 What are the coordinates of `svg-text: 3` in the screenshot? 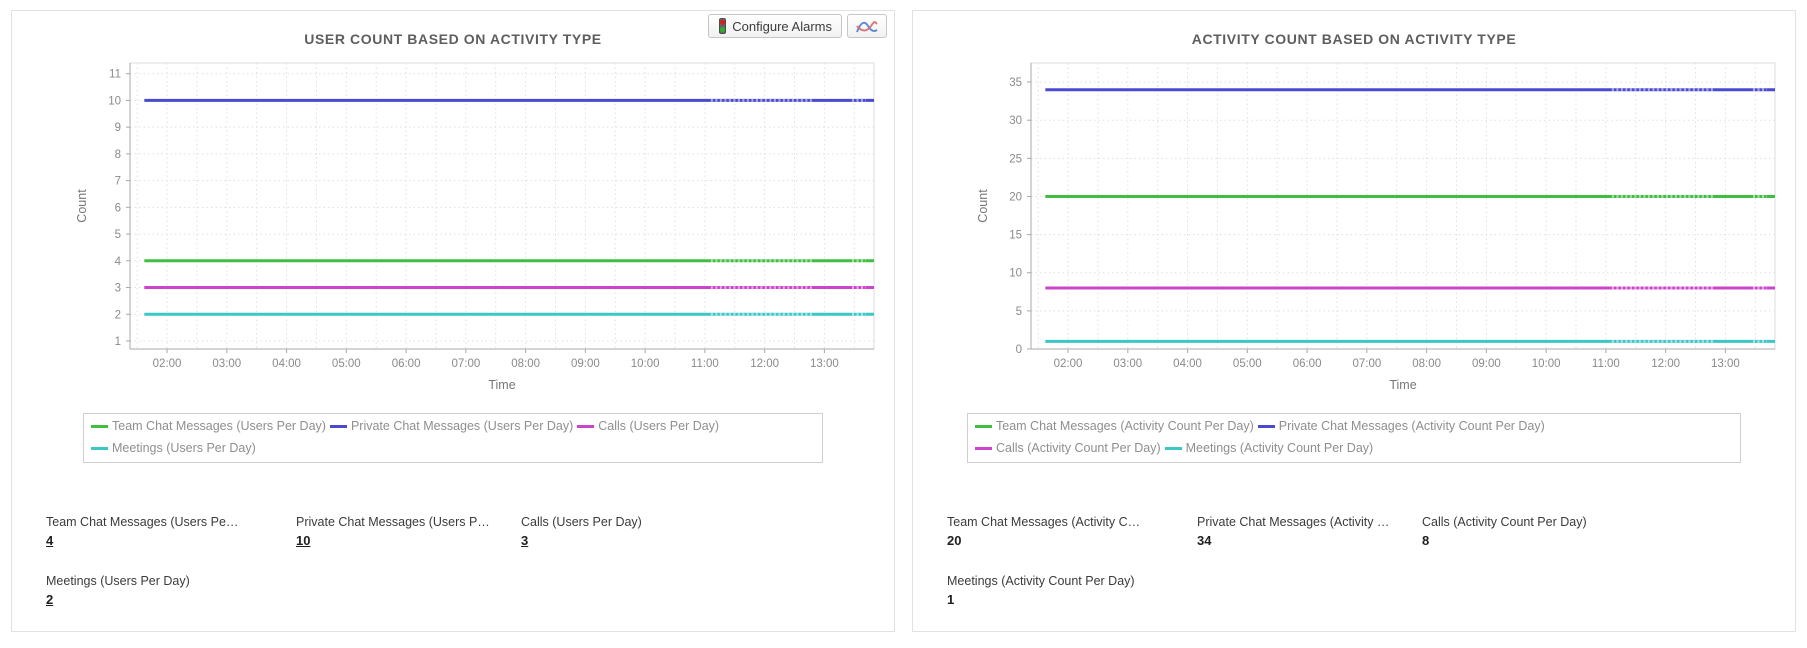 It's located at (118, 289).